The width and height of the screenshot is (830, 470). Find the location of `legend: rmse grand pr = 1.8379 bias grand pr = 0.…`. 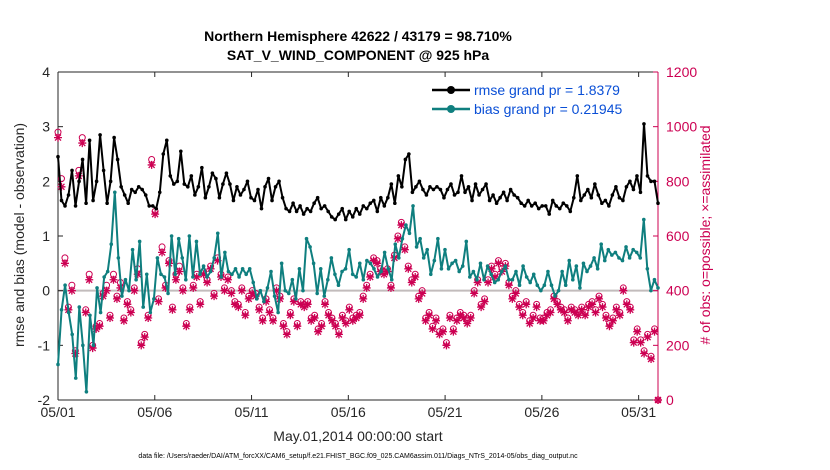

legend: rmse grand pr = 1.8379 bias grand pr = 0.… is located at coordinates (527, 99).